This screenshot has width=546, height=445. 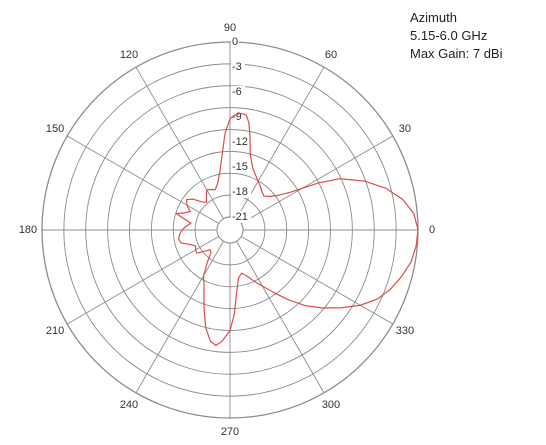 I want to click on radial-label--3: -3, so click(x=237, y=67).